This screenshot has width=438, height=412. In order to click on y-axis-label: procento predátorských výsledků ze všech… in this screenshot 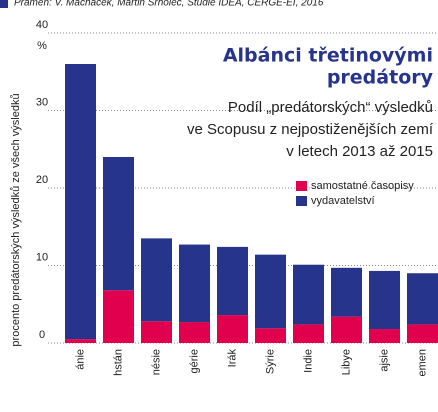, I will do `click(16, 219)`.